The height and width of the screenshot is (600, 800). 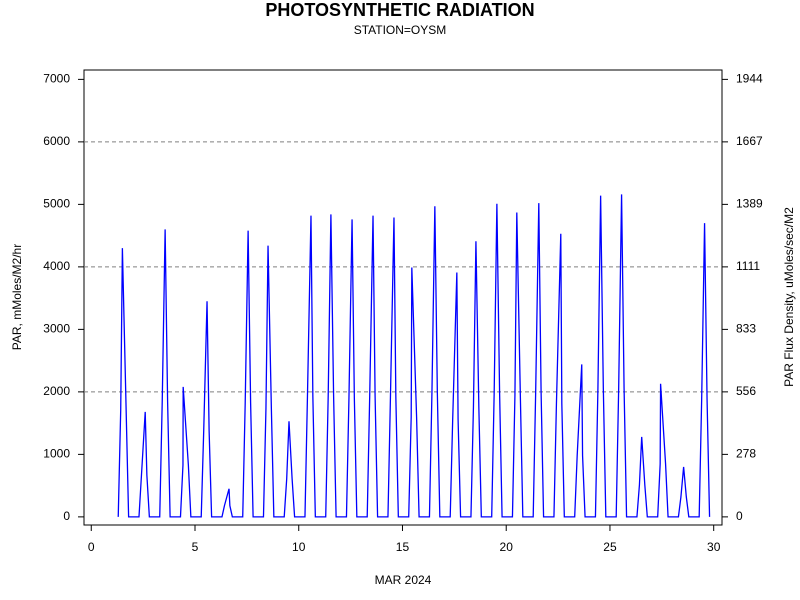 What do you see at coordinates (403, 547) in the screenshot?
I see `x-tick-label: 15` at bounding box center [403, 547].